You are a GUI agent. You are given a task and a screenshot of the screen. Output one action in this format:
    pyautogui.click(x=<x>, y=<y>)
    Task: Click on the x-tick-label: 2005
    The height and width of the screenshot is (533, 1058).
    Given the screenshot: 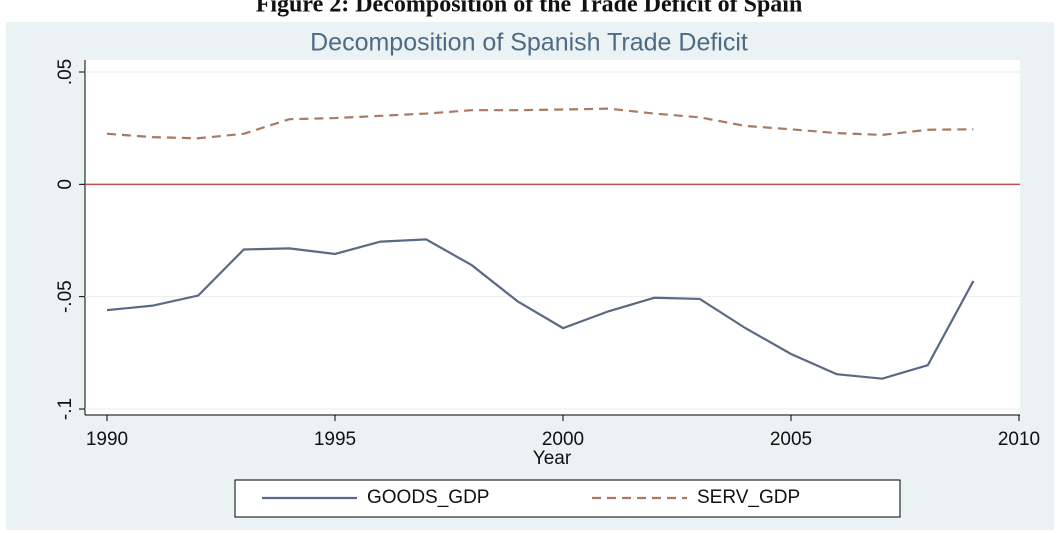 What is the action you would take?
    pyautogui.click(x=791, y=439)
    